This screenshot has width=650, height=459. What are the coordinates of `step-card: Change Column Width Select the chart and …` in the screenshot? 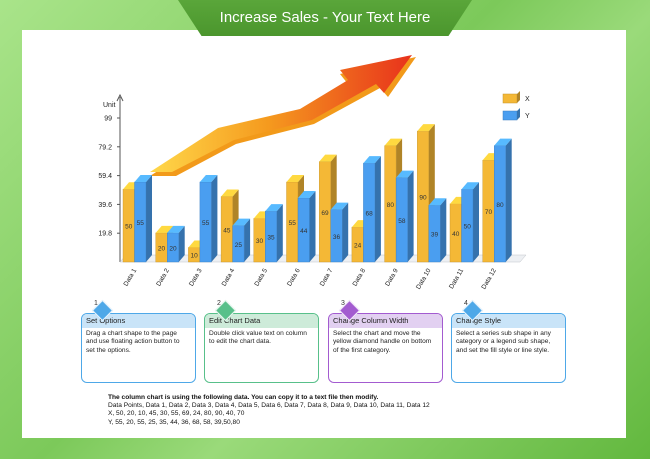 It's located at (385, 348).